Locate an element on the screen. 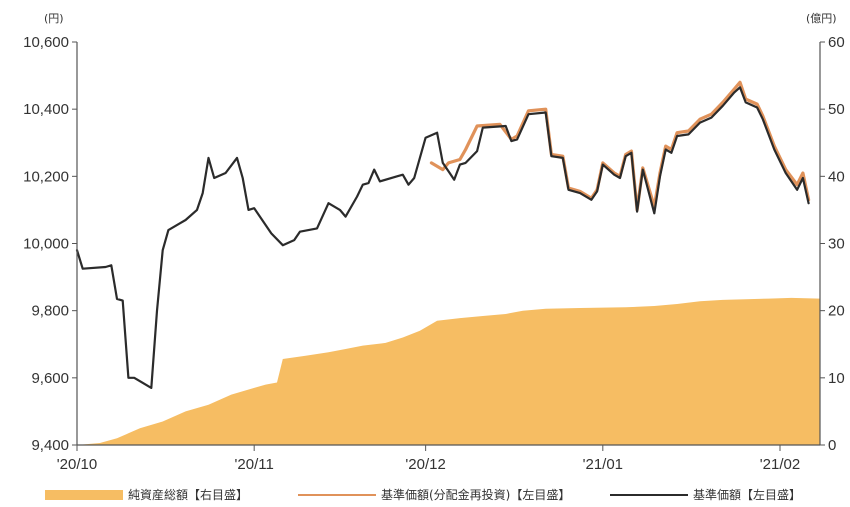 This screenshot has height=507, width=850. left-tick-label: 10,600 is located at coordinates (46, 42).